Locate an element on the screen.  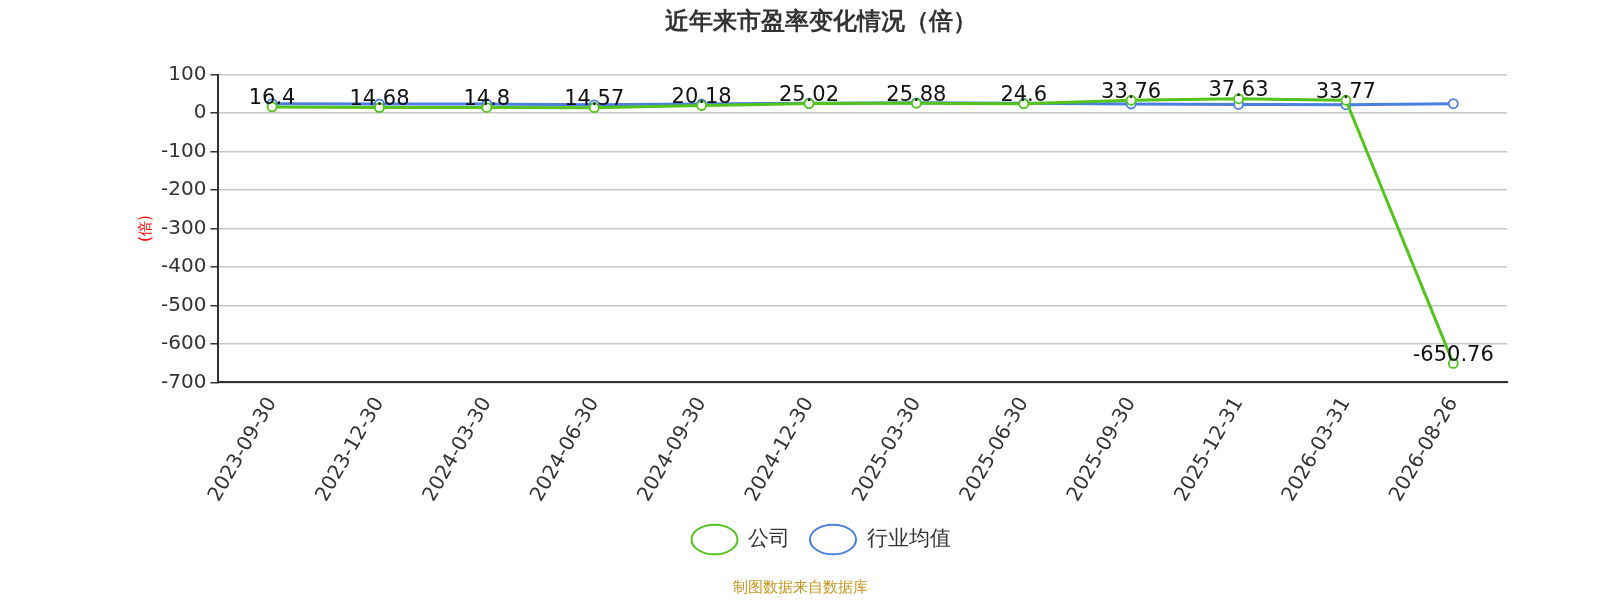
data-label: 25.02 is located at coordinates (809, 94).